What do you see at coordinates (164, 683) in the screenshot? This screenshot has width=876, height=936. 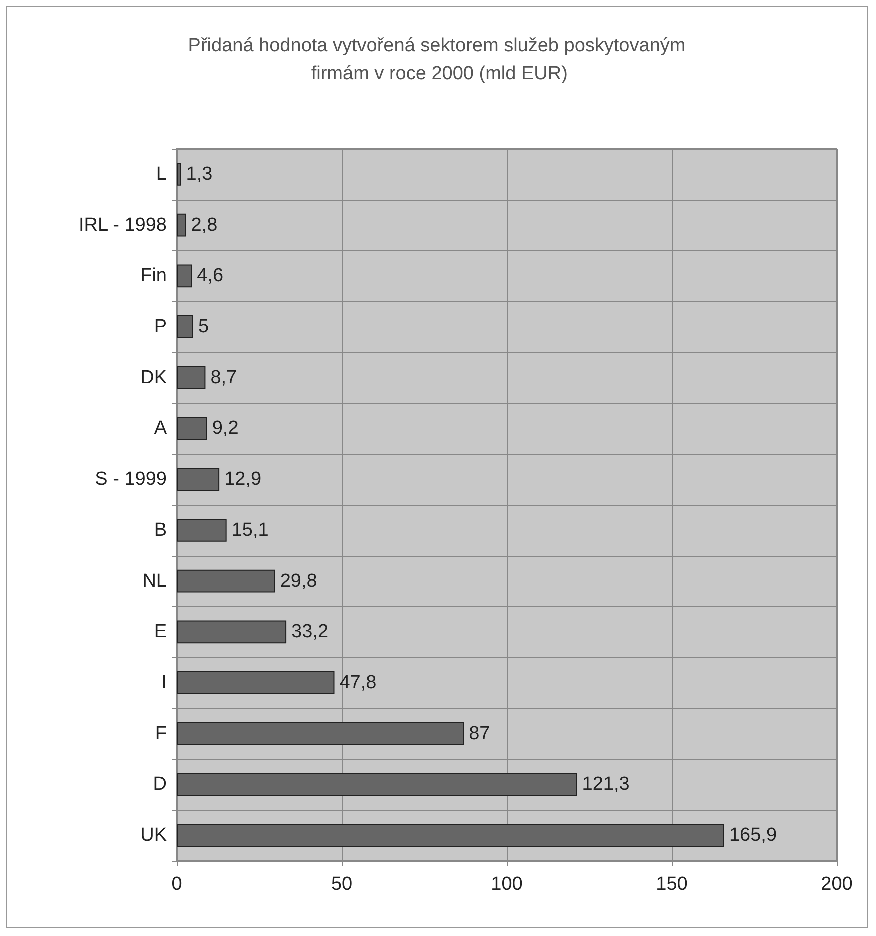 I see `y-tick-label: I` at bounding box center [164, 683].